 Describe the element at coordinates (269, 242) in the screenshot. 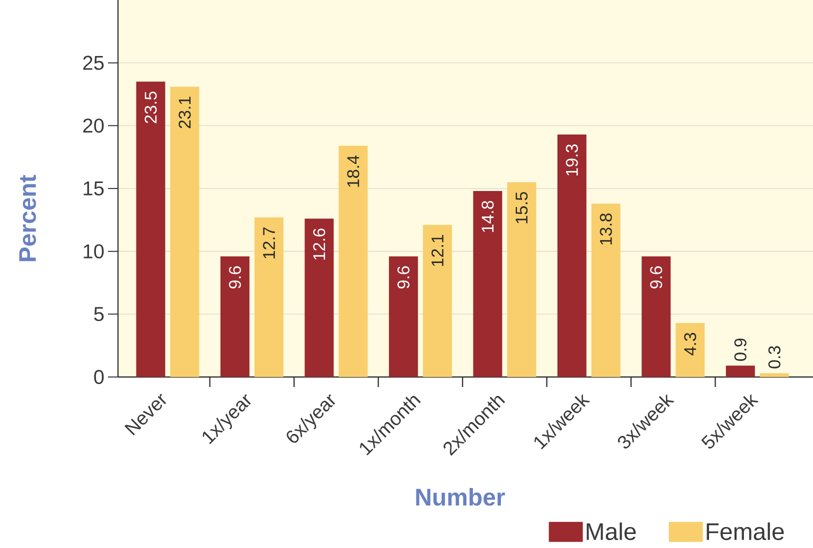

I see `data-label: 12.7` at that location.